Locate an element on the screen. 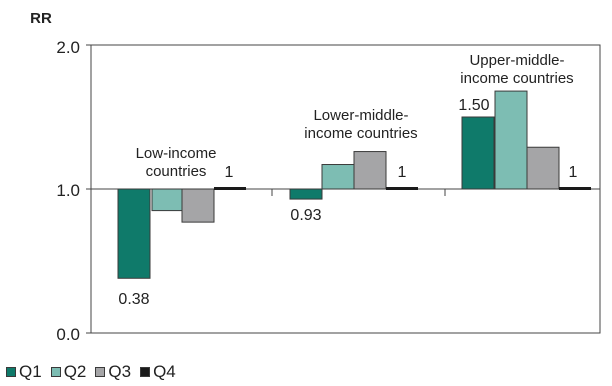 The image size is (612, 386). data-label-q1-group-3: 1.50 is located at coordinates (473, 105).